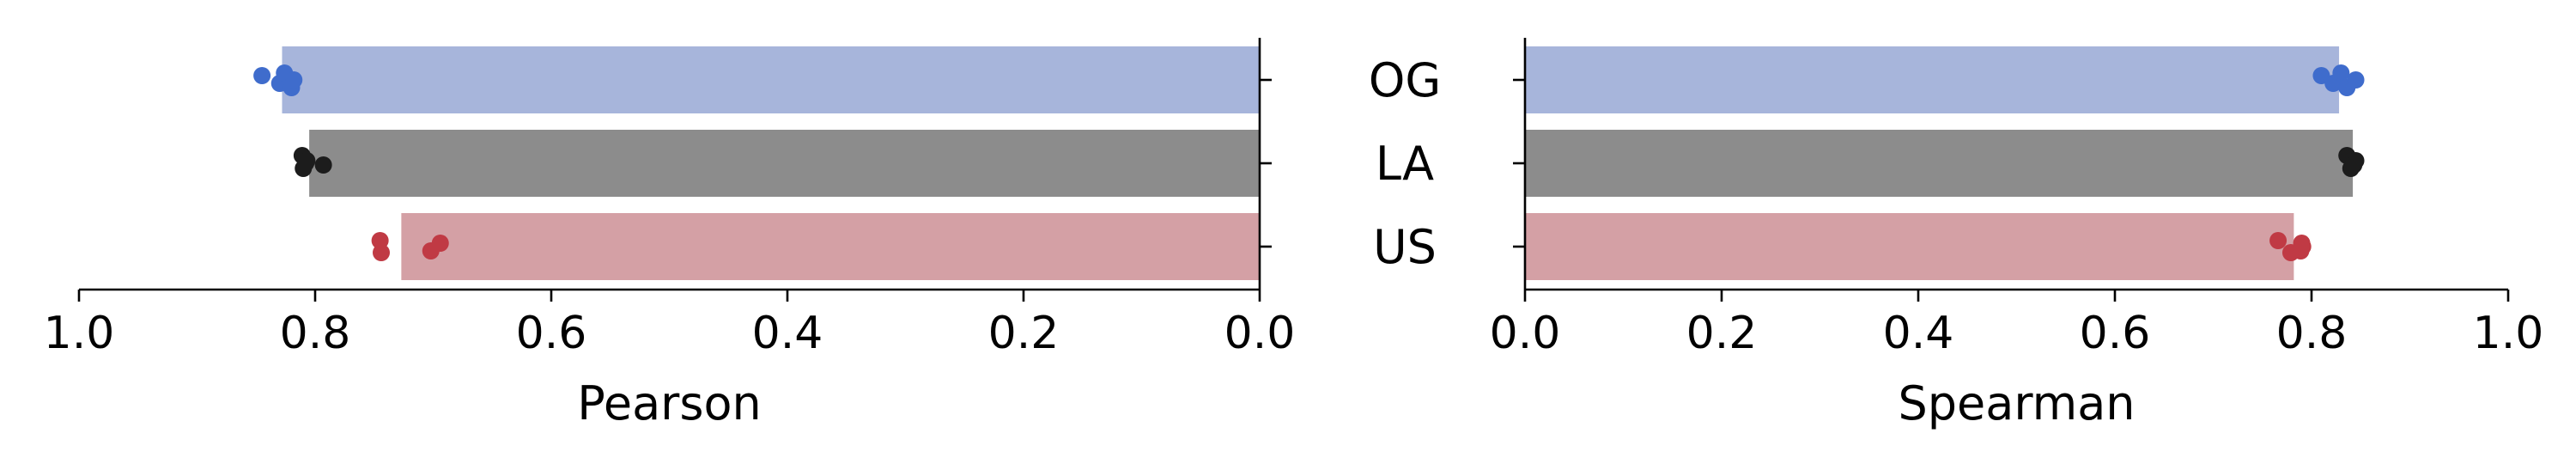  What do you see at coordinates (1405, 247) in the screenshot?
I see `category-label-us: US` at bounding box center [1405, 247].